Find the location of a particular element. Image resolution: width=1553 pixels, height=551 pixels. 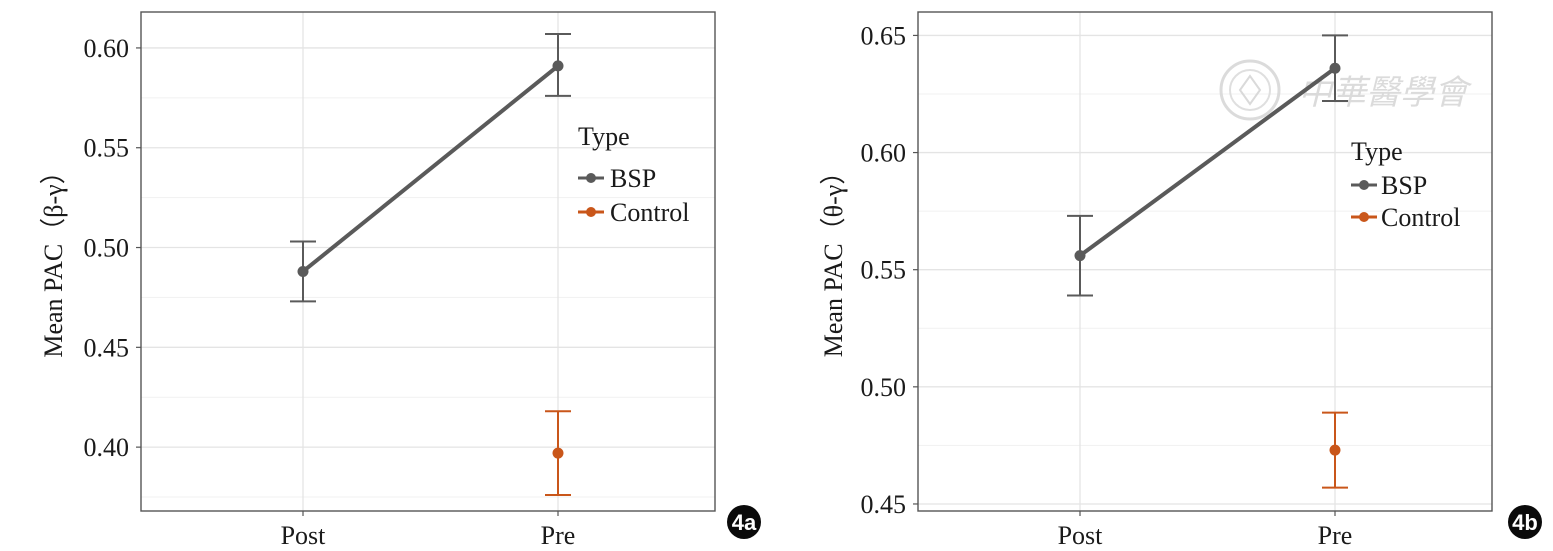

panel-badge-4a: 4a is located at coordinates (744, 522).